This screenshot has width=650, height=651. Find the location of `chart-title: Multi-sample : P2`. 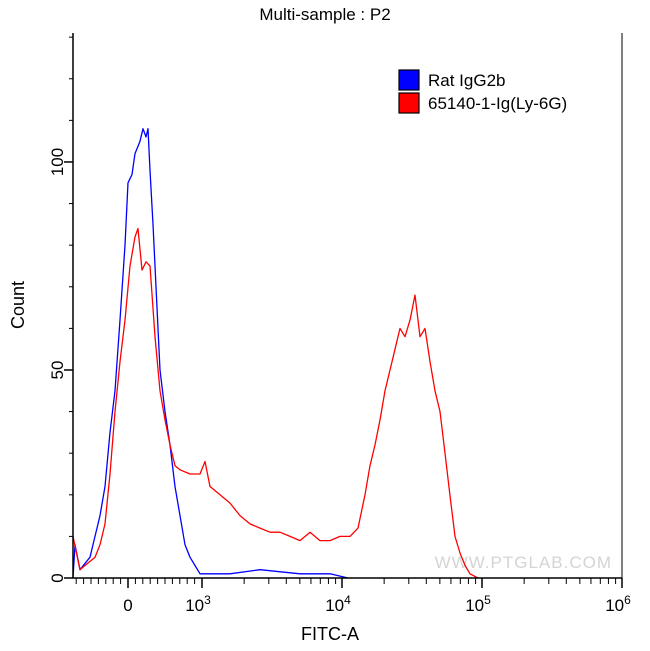

chart-title: Multi-sample : P2 is located at coordinates (324, 14).